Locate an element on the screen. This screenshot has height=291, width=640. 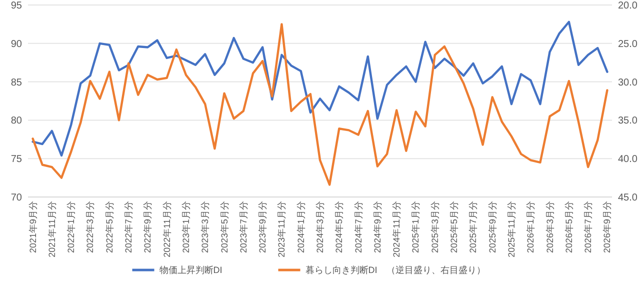
x-tick-label: 2026年9月分 is located at coordinates (607, 227).